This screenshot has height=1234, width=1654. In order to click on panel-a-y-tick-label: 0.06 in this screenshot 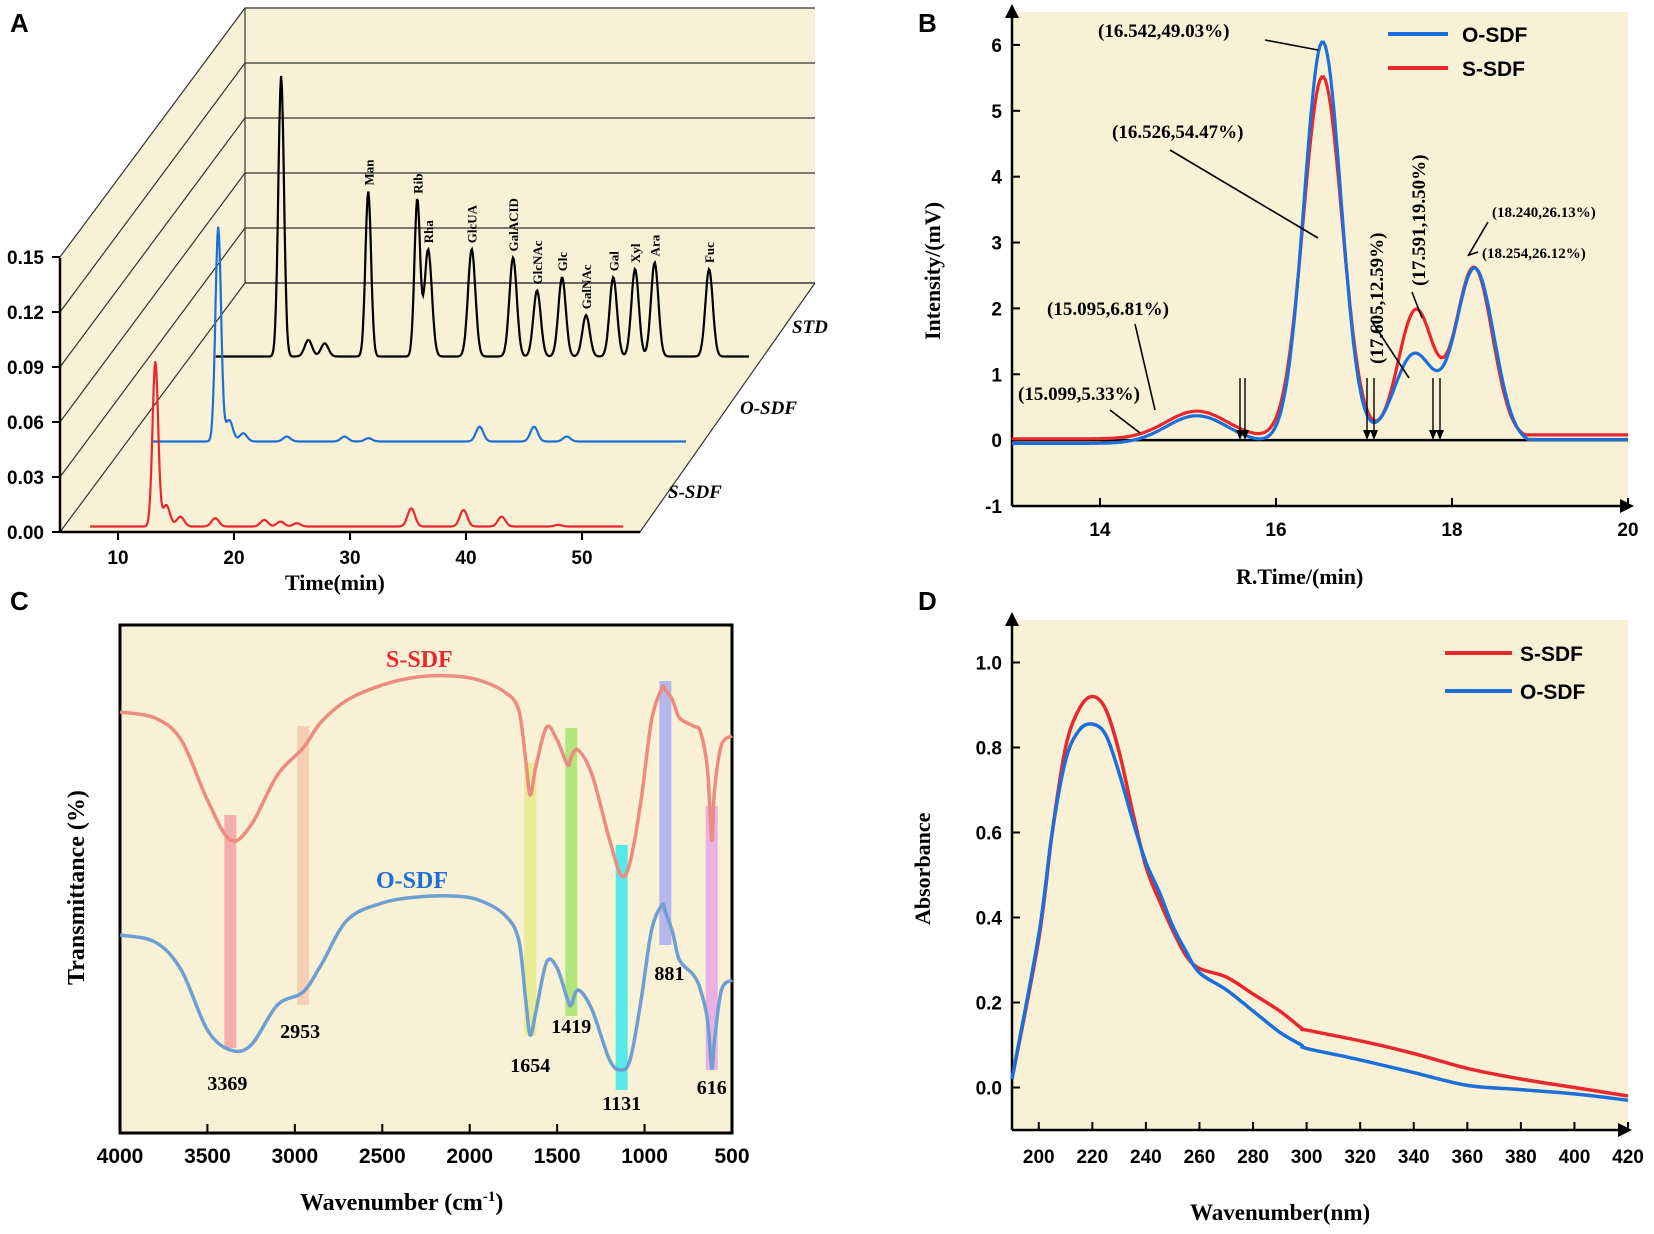, I will do `click(25, 423)`.